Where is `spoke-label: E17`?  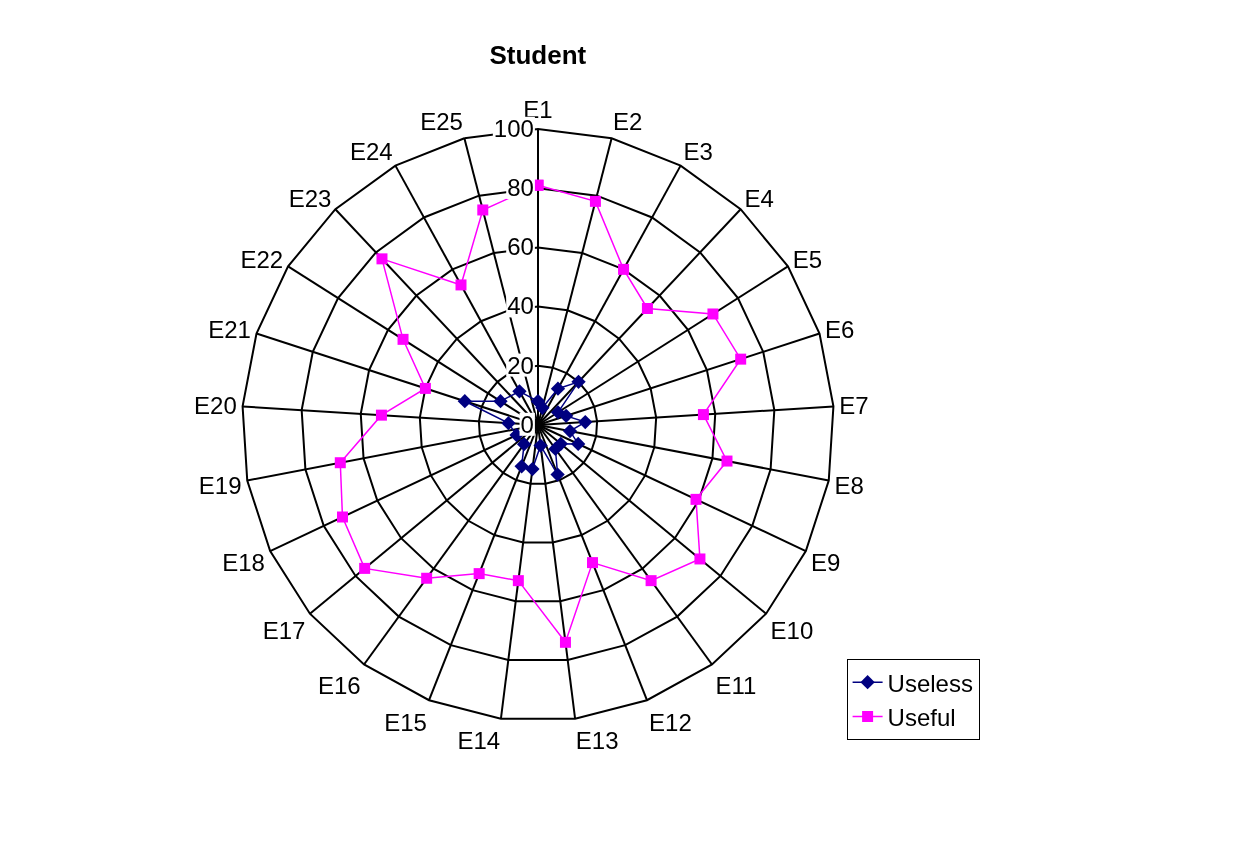 spoke-label: E17 is located at coordinates (284, 631).